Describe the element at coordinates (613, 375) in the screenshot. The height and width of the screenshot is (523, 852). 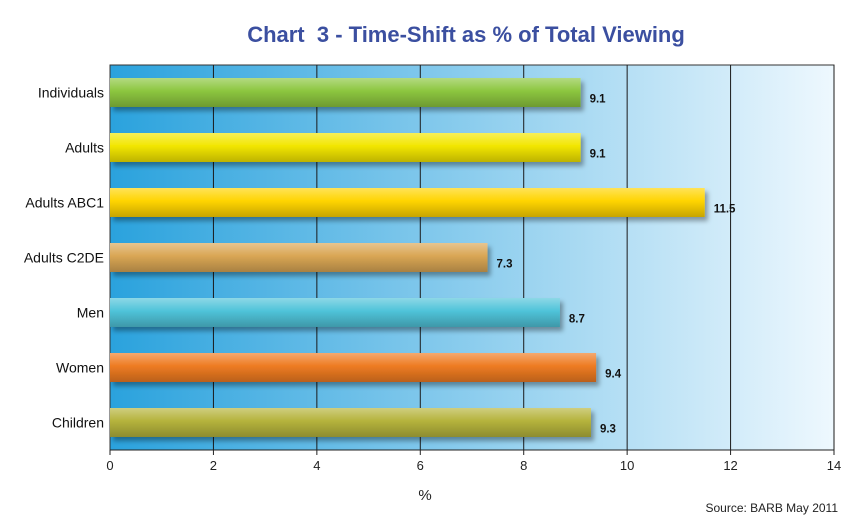
I see `value-label: 9.4` at that location.